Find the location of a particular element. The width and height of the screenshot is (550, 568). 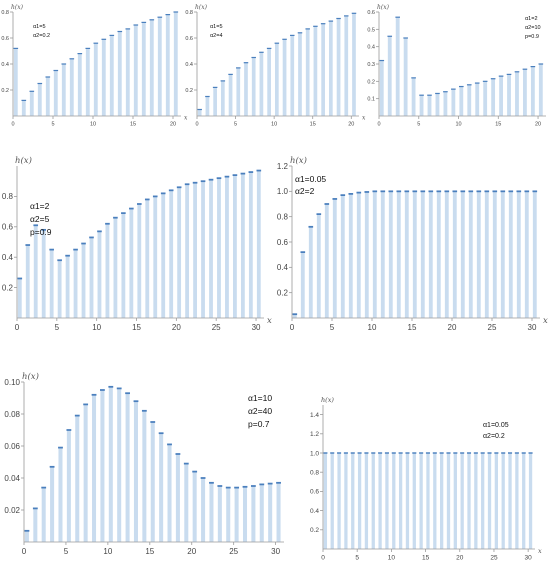

y-tick-label: 0.08 is located at coordinates (12, 414).